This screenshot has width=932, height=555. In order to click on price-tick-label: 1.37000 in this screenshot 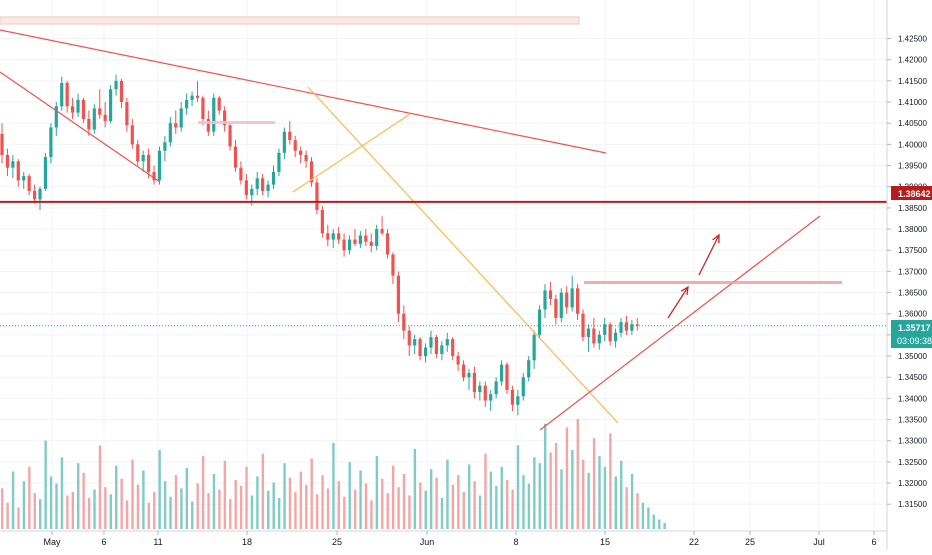, I will do `click(912, 271)`.